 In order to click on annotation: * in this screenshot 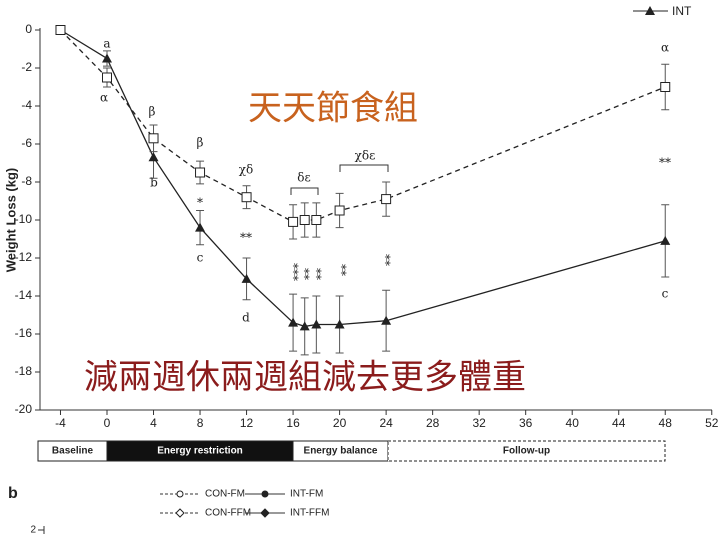, I will do `click(200, 203)`.